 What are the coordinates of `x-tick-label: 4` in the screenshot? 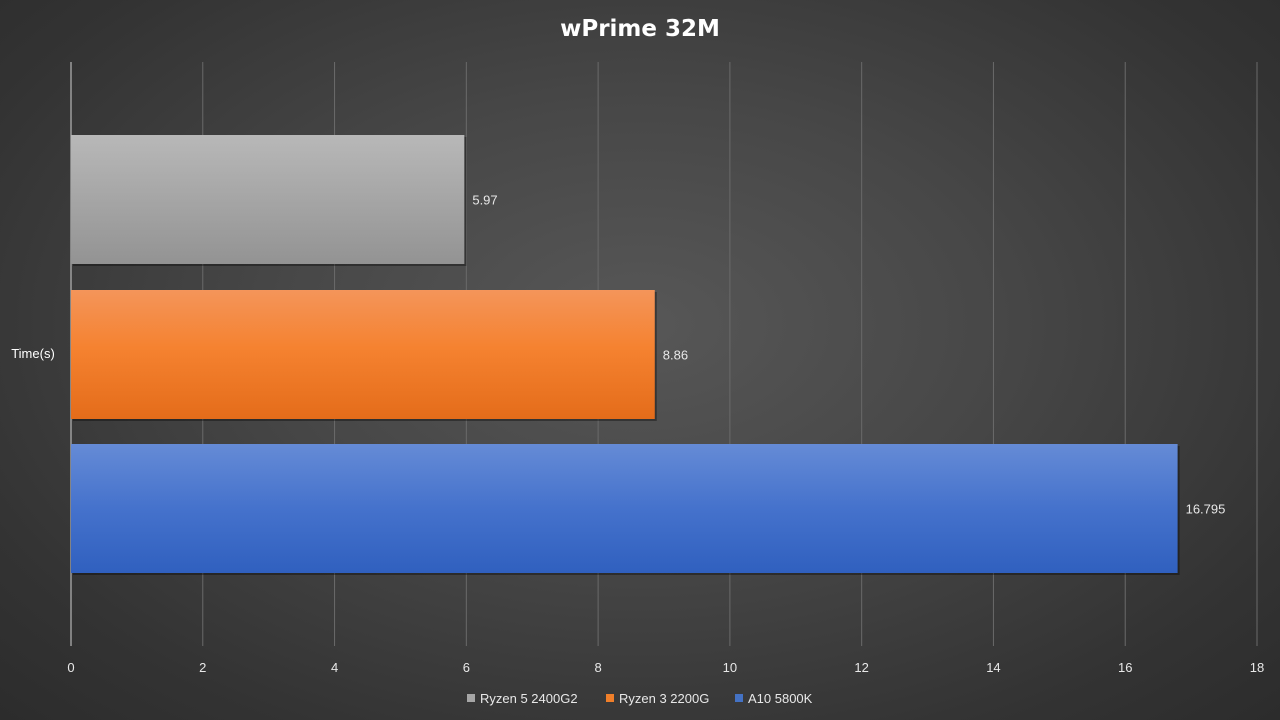 It's located at (334, 667).